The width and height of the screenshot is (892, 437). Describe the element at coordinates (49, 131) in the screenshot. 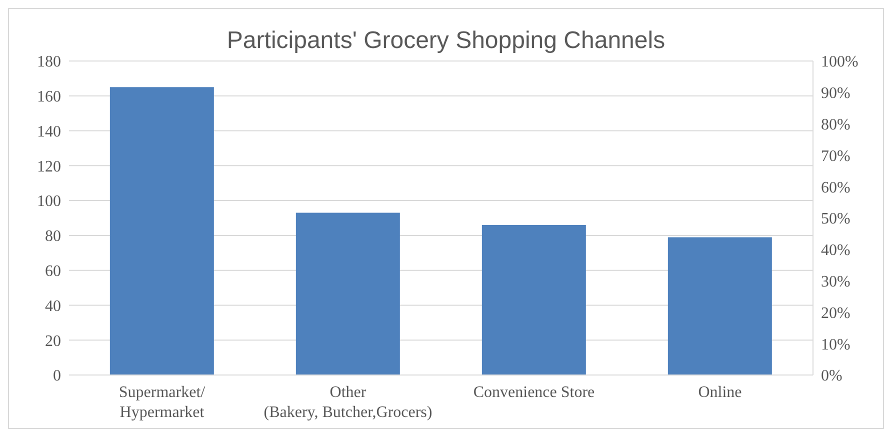

I see `y-tick-label: 140` at that location.